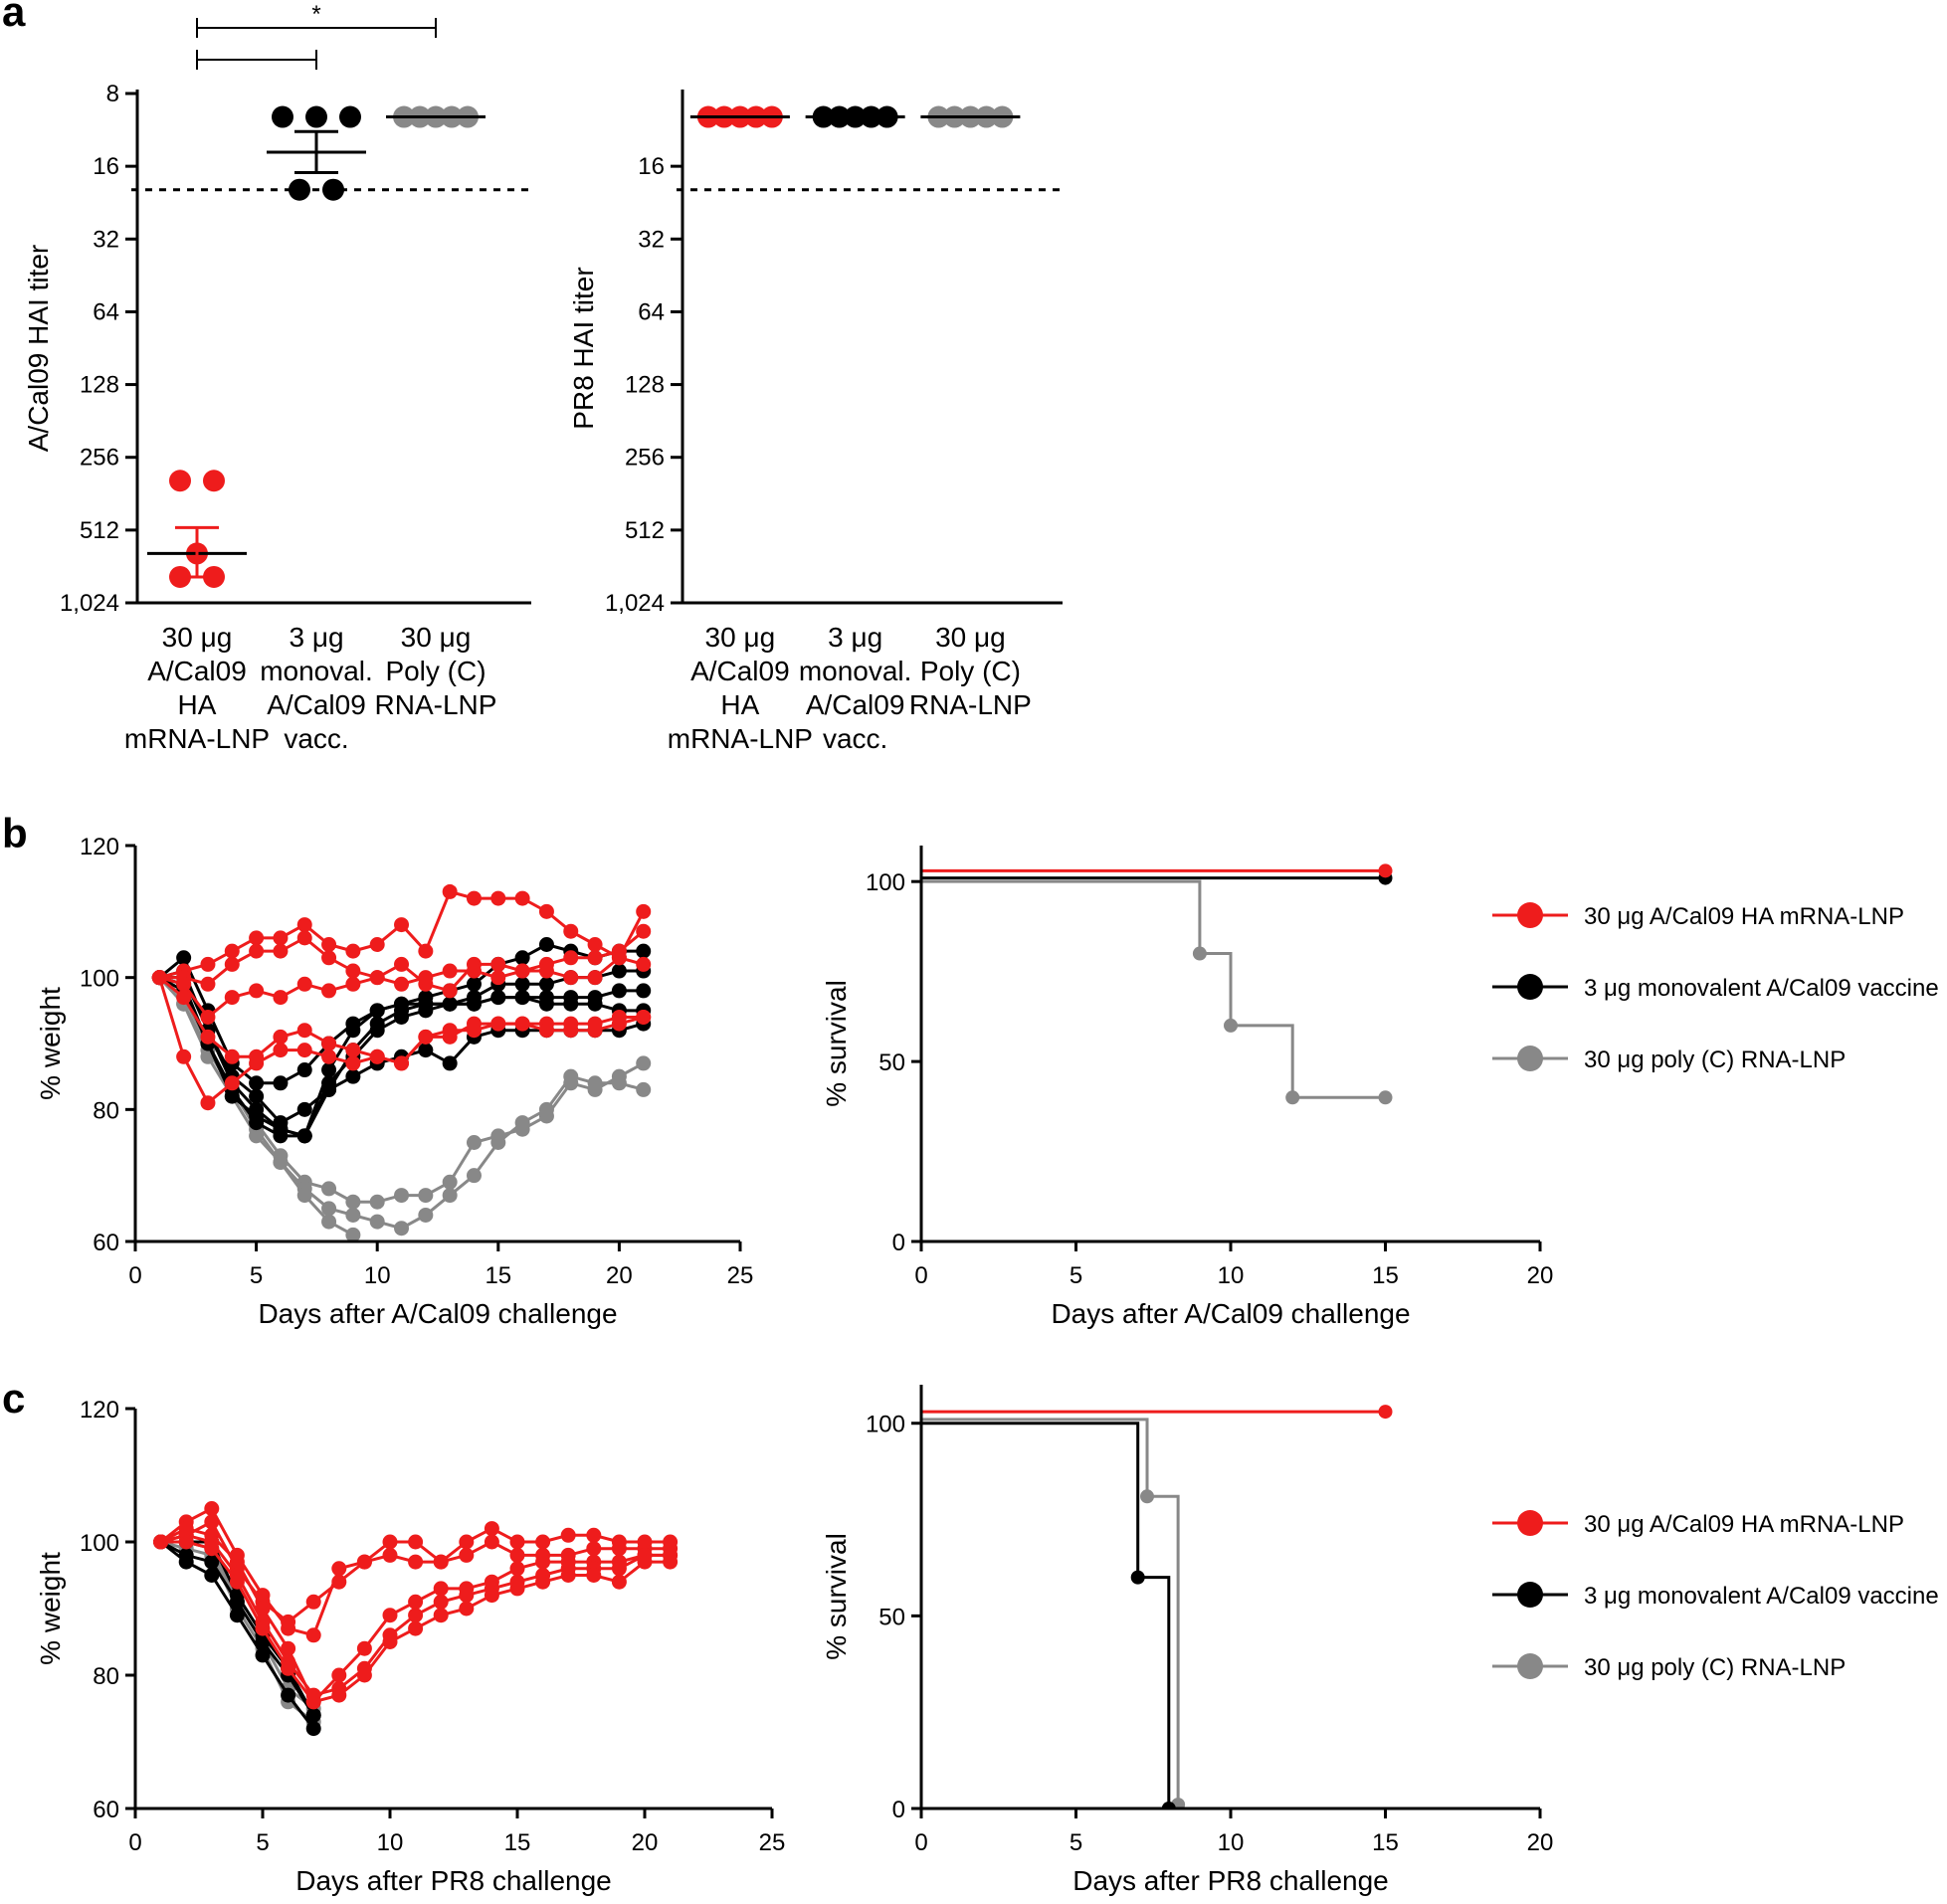 The height and width of the screenshot is (1904, 1947). I want to click on legend-label: 3 μg monovalent A/Cal09 vaccine, so click(1761, 989).